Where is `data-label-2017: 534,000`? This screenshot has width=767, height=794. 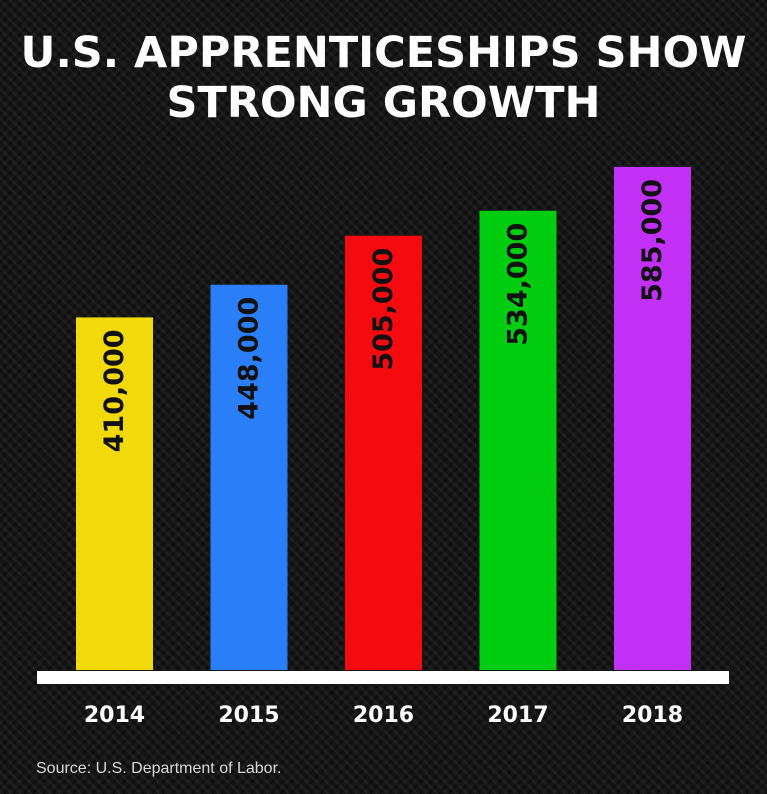 data-label-2017: 534,000 is located at coordinates (518, 284).